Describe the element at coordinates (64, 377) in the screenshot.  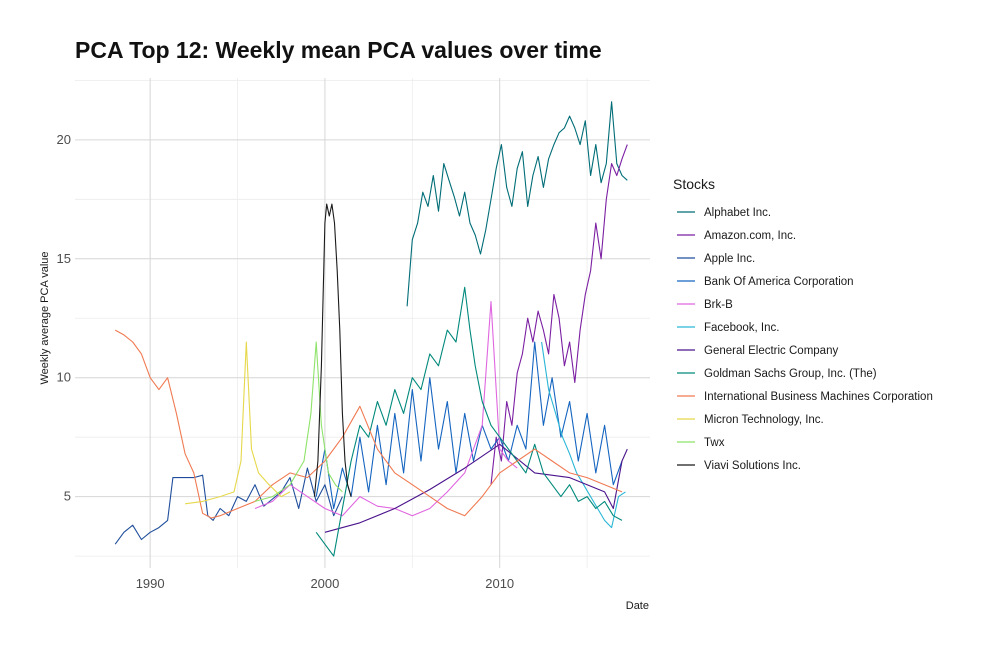
I see `y-tick-label: 10` at that location.